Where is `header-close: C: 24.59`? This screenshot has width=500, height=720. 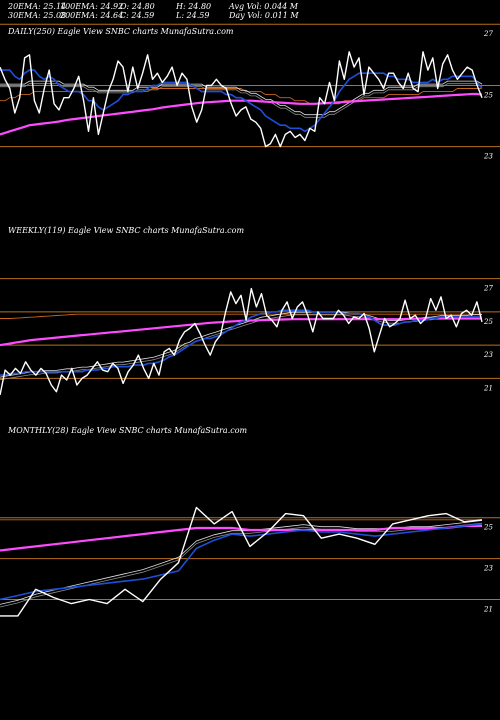
header-close: C: 24.59 is located at coordinates (137, 15).